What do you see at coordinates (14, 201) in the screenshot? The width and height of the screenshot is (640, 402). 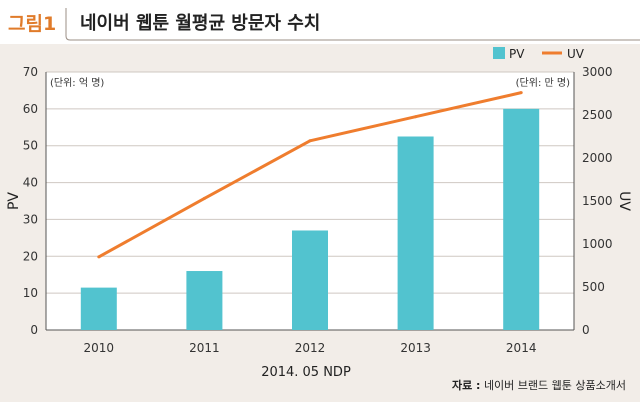 I see `y-axis-title-left: PV` at bounding box center [14, 201].